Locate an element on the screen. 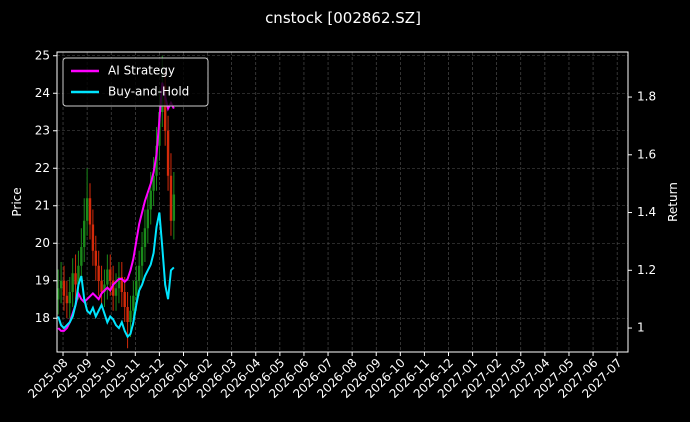  y2-tick-label: 1.8 is located at coordinates (646, 97).